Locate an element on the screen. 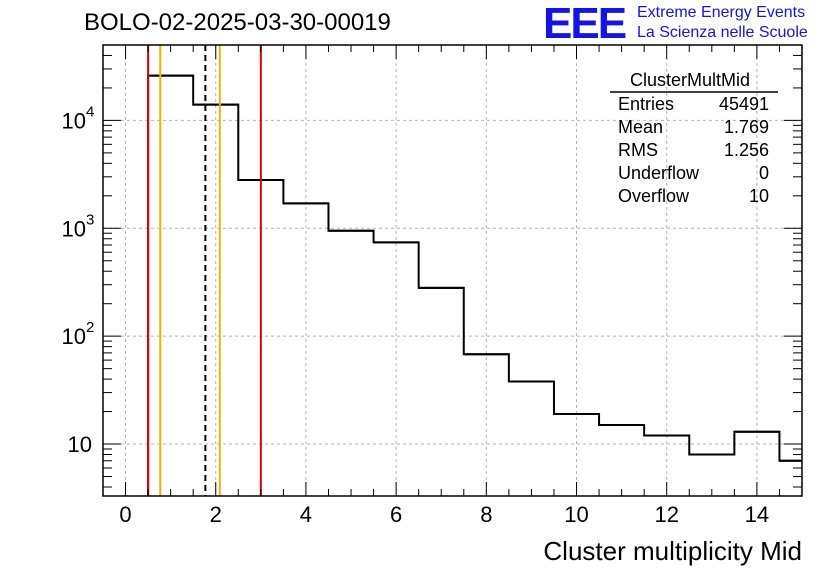 Image resolution: width=836 pixels, height=572 pixels. x-tick-label: 8 is located at coordinates (486, 514).